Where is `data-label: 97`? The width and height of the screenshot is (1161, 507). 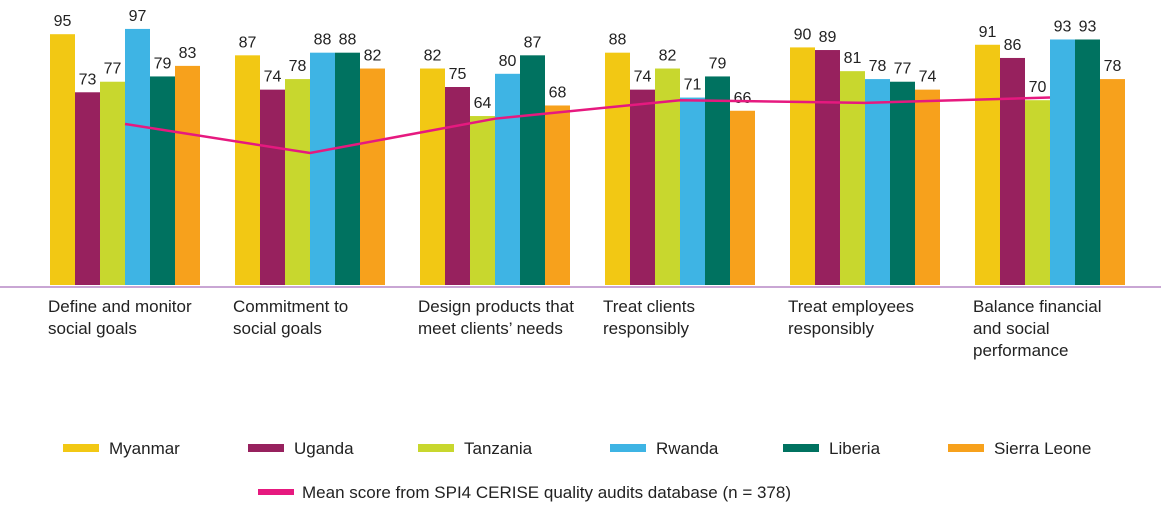
data-label: 97 is located at coordinates (138, 16).